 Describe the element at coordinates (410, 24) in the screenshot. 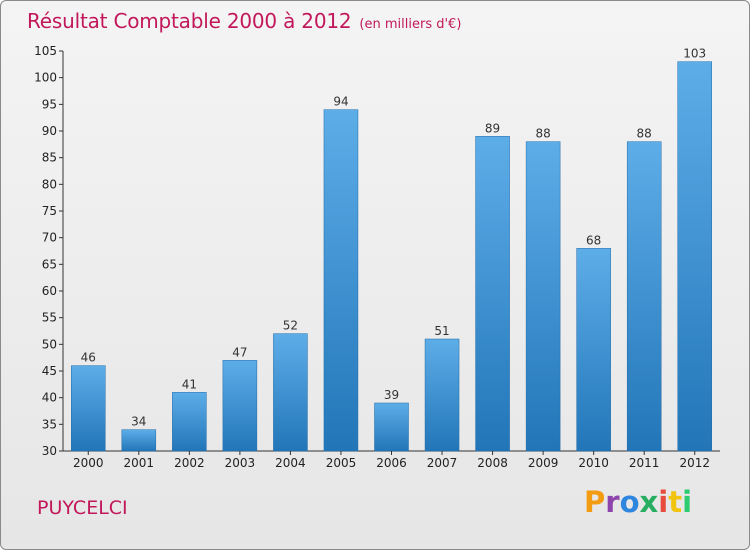

I see `unit-text: (en milliers d'€)` at that location.